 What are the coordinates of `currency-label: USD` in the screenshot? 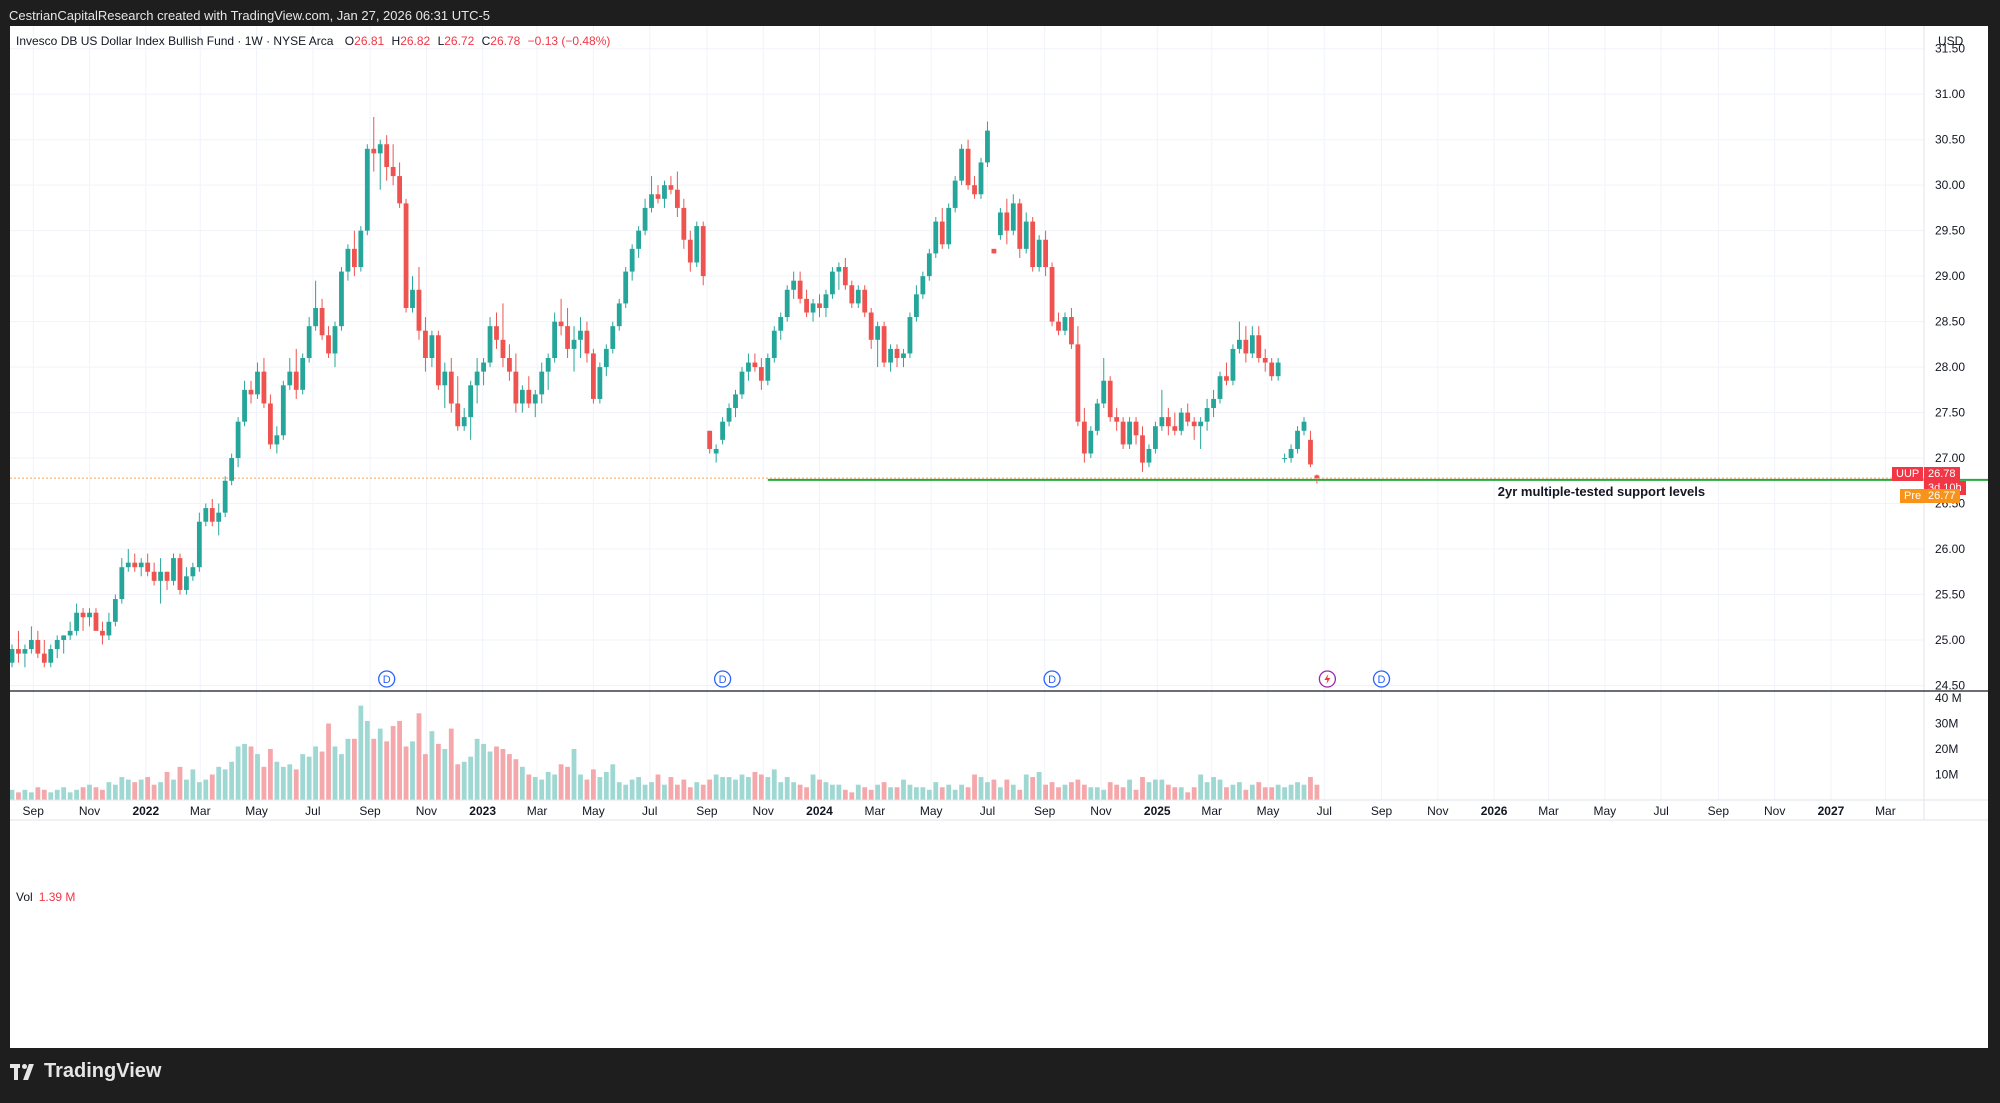 It's located at (1951, 41).